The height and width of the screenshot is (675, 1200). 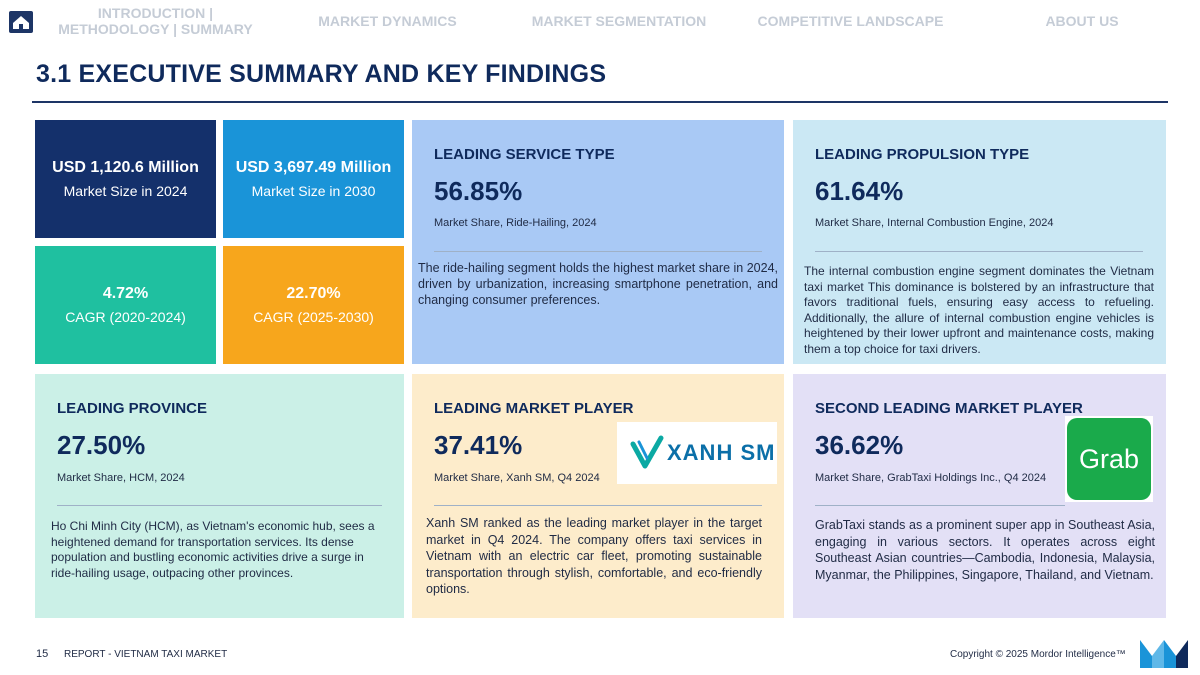 What do you see at coordinates (478, 191) in the screenshot?
I see `card-value: 56.85%` at bounding box center [478, 191].